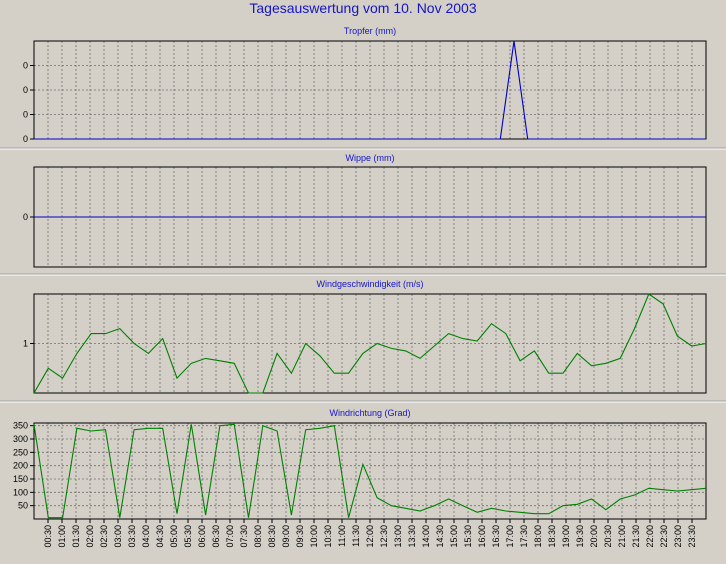  I want to click on x-tick-label: 16:00, so click(482, 536).